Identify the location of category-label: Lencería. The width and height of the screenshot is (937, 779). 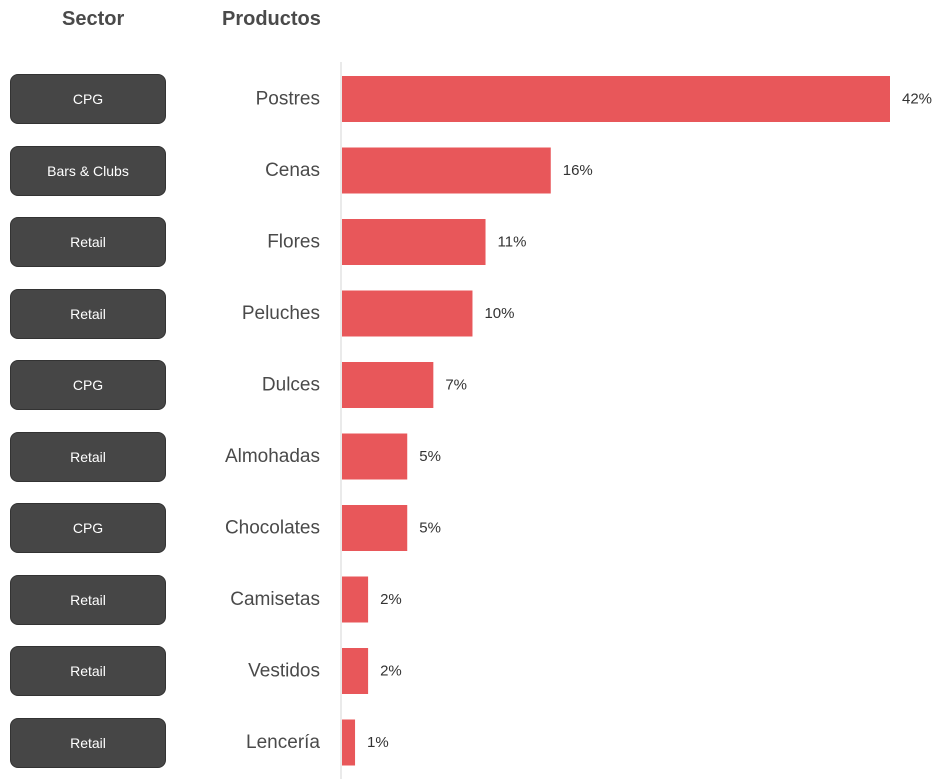
(283, 742).